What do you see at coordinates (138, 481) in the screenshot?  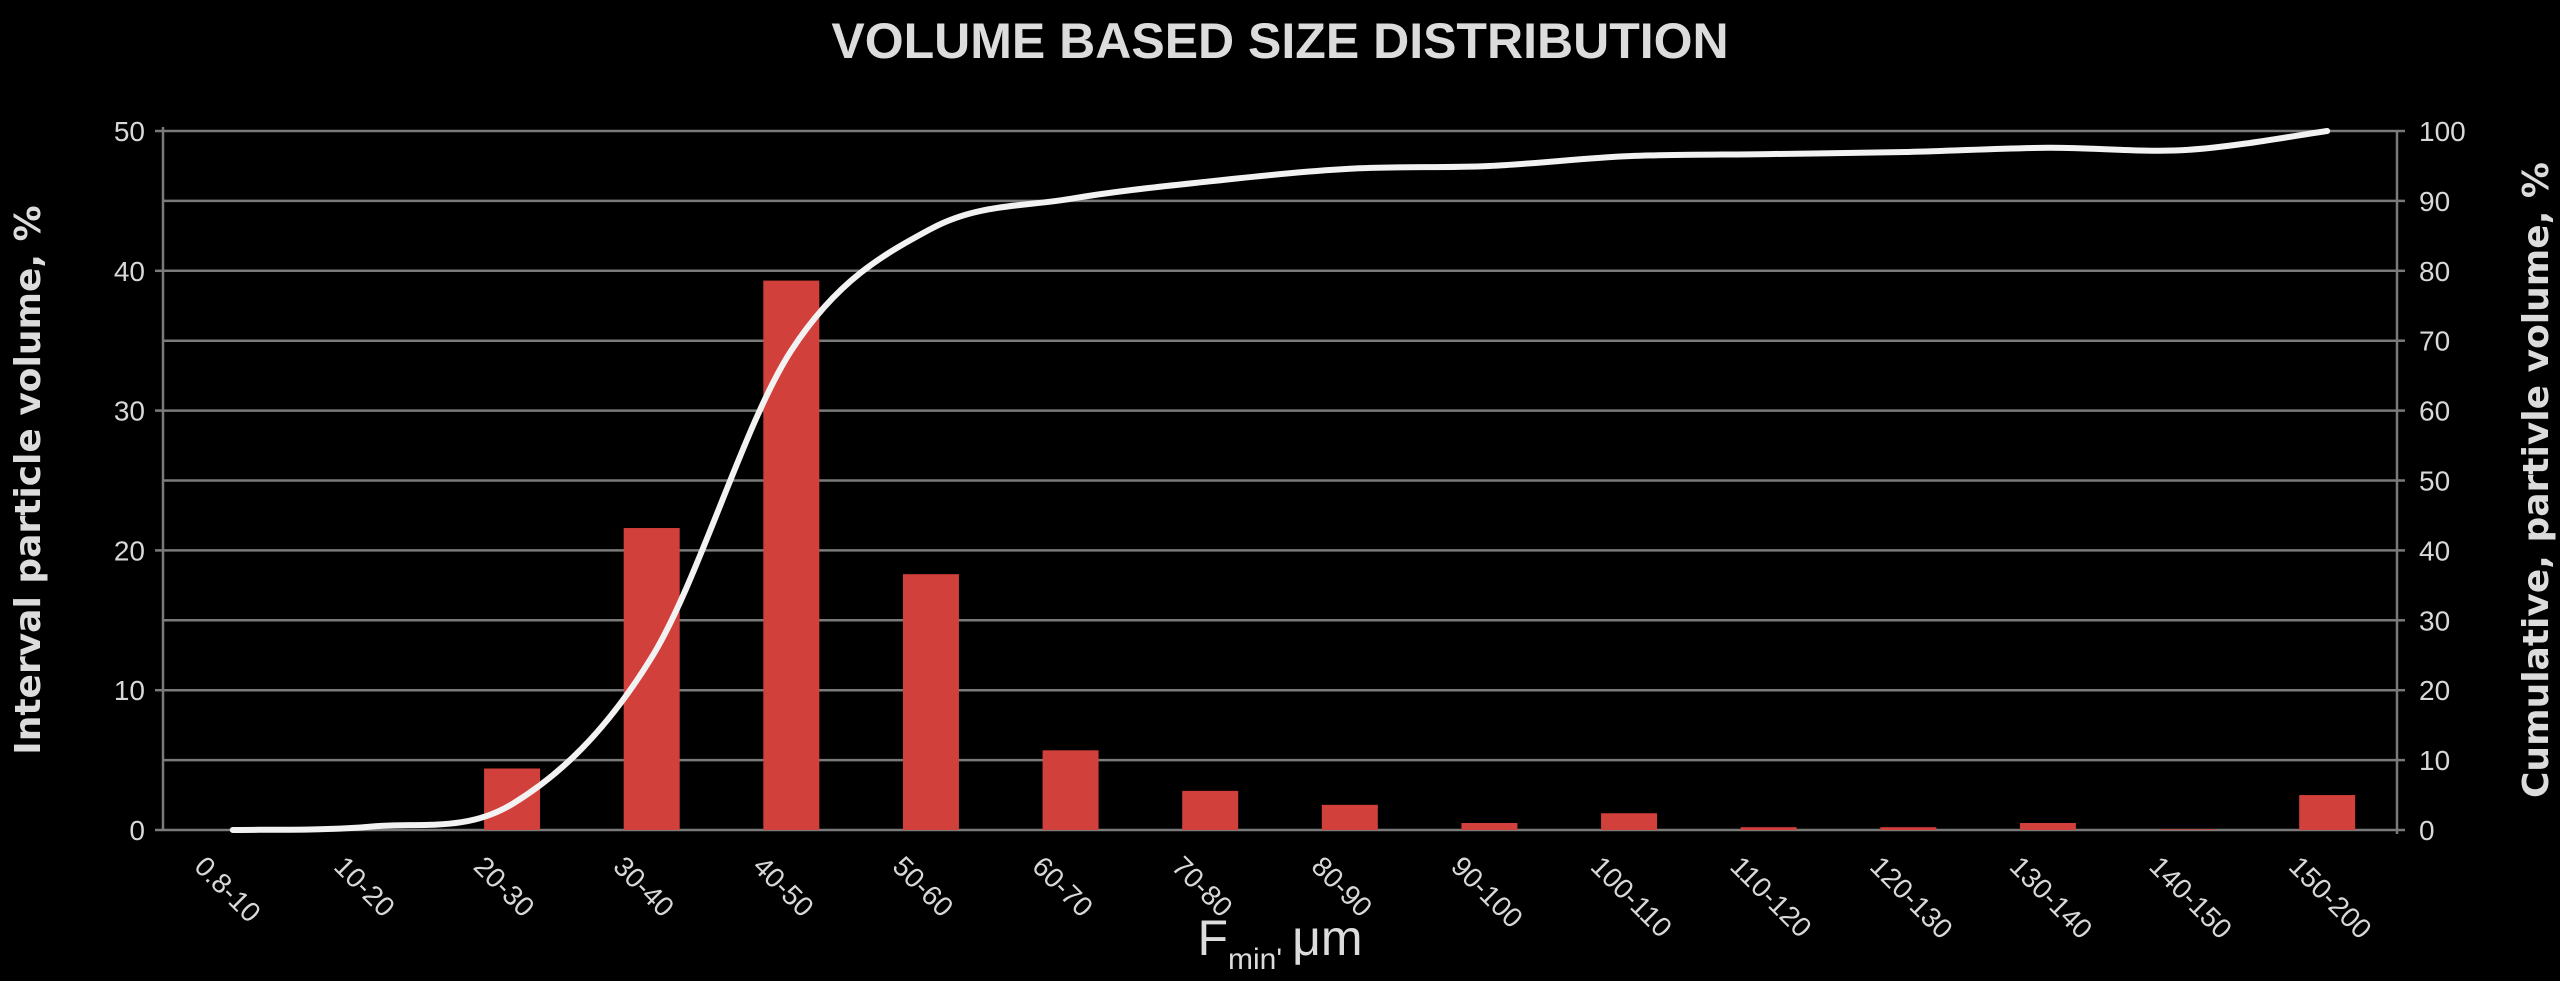 I see `left-axis-ticks: 0 10 20 30 40 50` at bounding box center [138, 481].